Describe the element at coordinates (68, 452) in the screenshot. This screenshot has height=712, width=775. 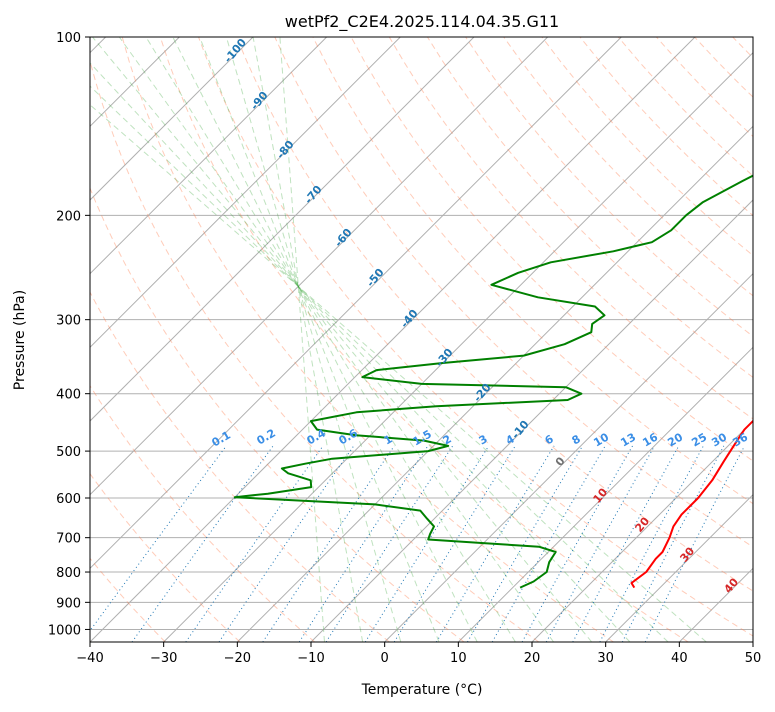
I see `y-tick-label: 500` at that location.